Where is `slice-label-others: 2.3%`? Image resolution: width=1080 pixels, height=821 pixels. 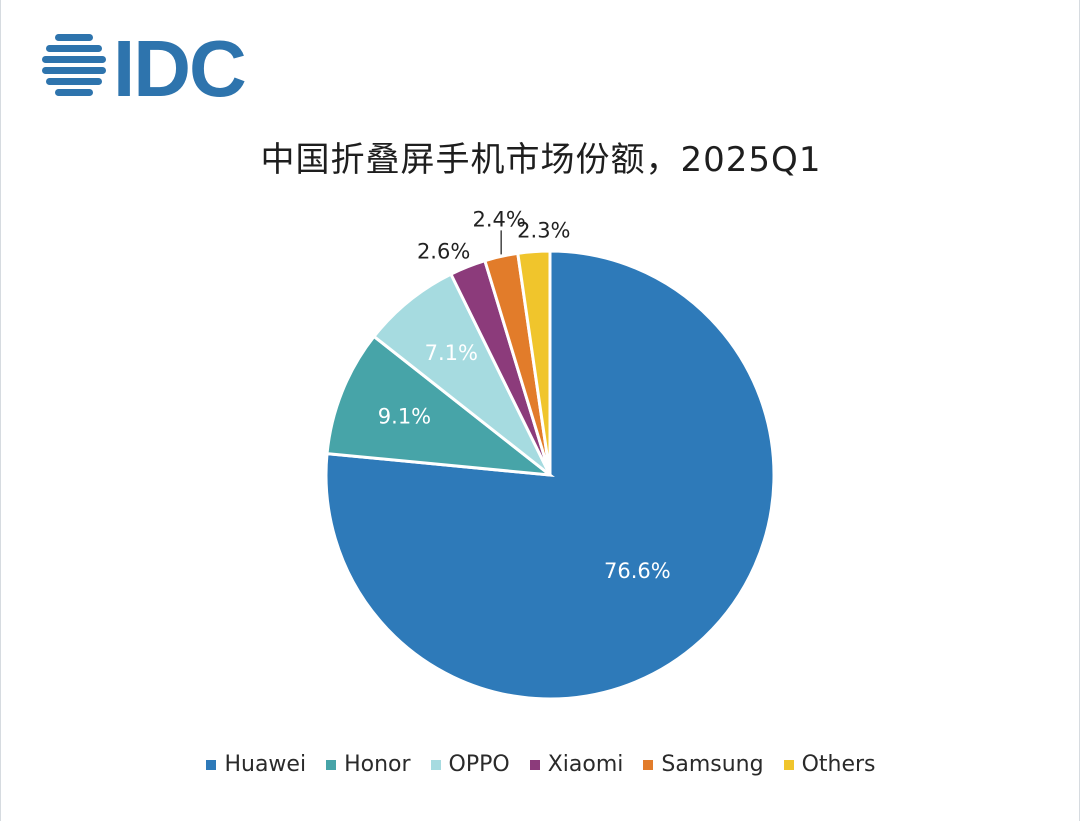
slice-label-others: 2.3% is located at coordinates (543, 231).